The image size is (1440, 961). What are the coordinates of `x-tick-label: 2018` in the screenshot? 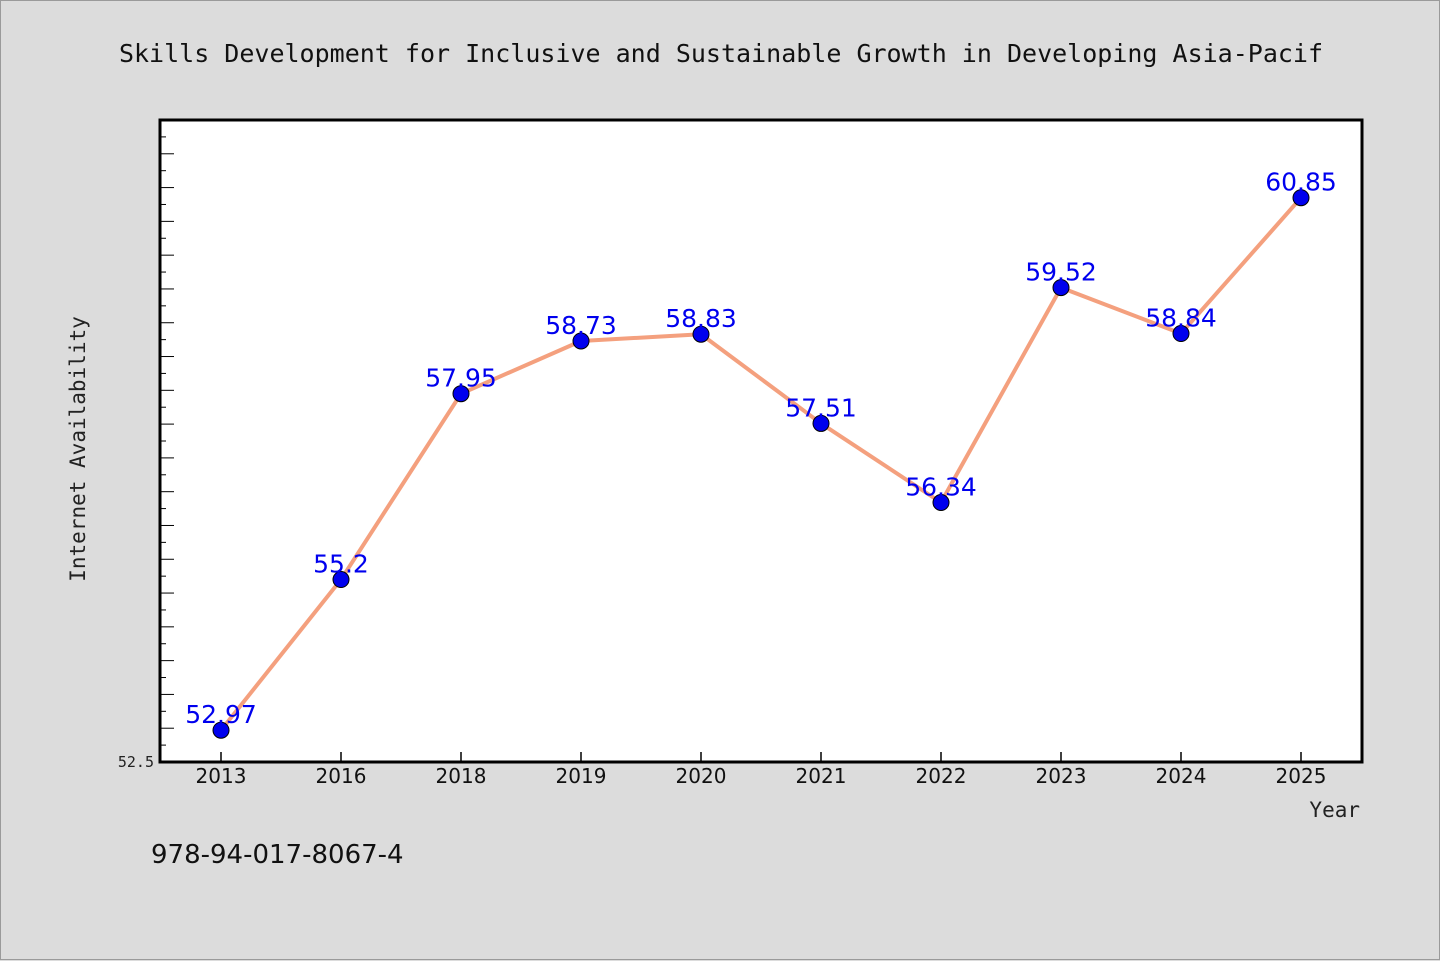 It's located at (461, 776).